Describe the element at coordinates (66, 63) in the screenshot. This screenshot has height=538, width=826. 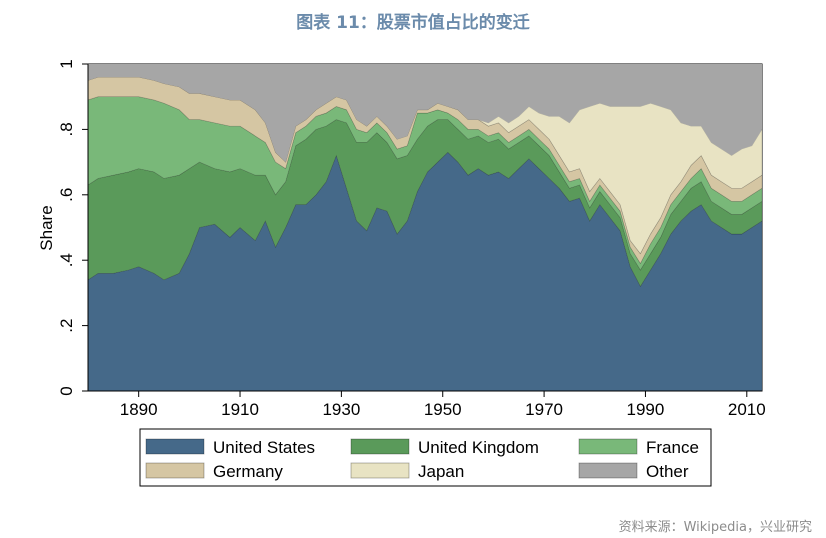
I see `y-tick-label: 1` at that location.